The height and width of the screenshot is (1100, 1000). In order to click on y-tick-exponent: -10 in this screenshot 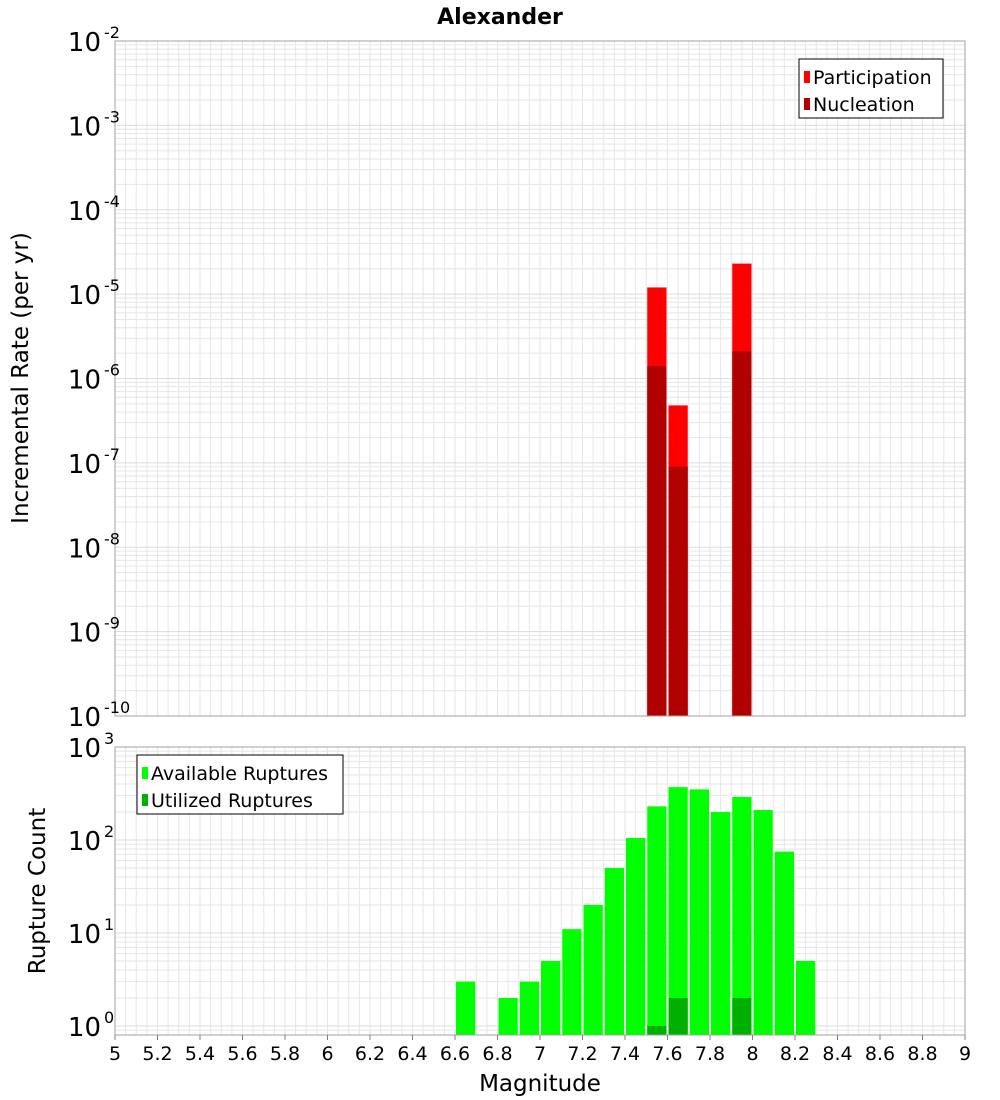, I will do `click(117, 707)`.